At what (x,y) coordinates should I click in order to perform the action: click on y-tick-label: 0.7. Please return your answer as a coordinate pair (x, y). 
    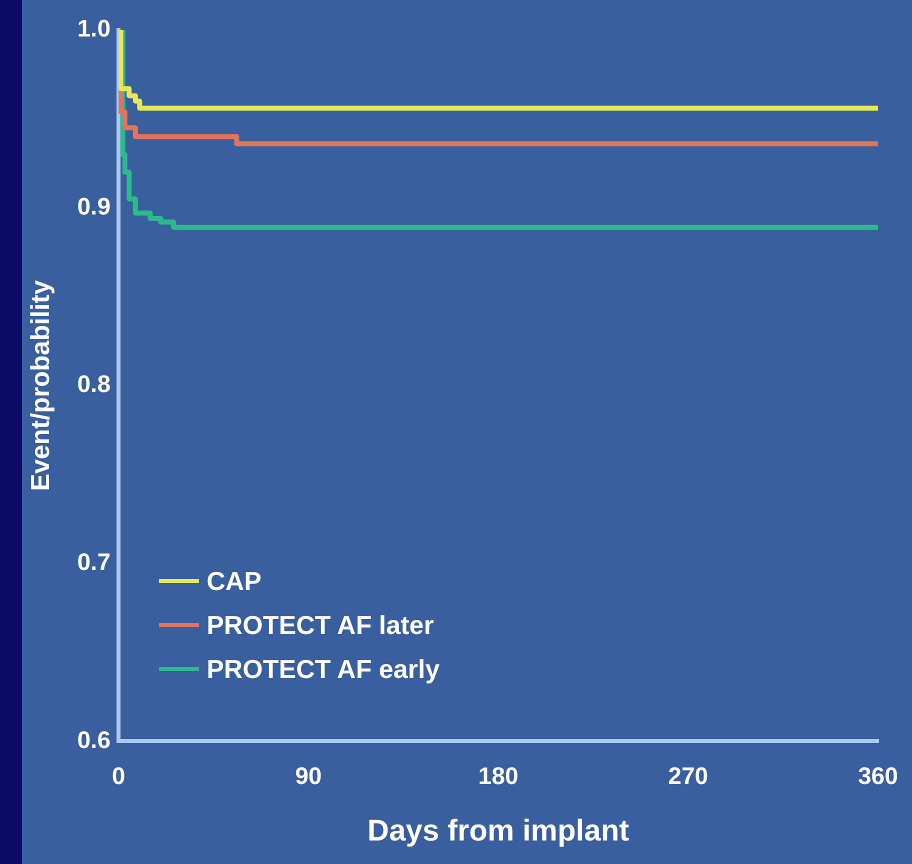
    Looking at the image, I should click on (94, 562).